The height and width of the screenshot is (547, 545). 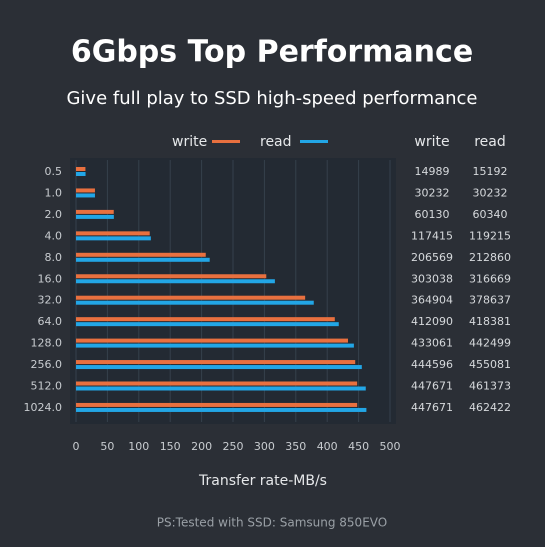 I want to click on table-cell: 60130, so click(x=432, y=214).